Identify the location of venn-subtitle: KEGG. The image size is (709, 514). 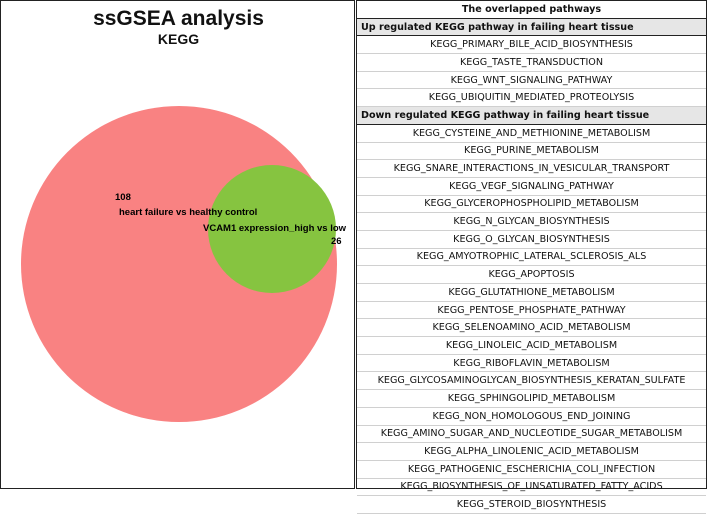
(178, 39).